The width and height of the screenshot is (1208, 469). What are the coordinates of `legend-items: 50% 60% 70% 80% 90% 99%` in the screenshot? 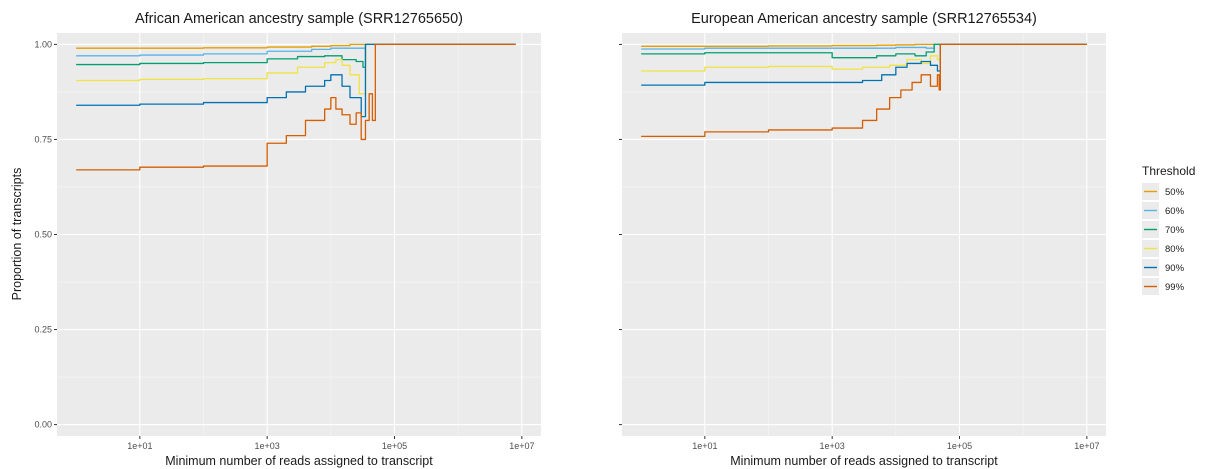 It's located at (1163, 239).